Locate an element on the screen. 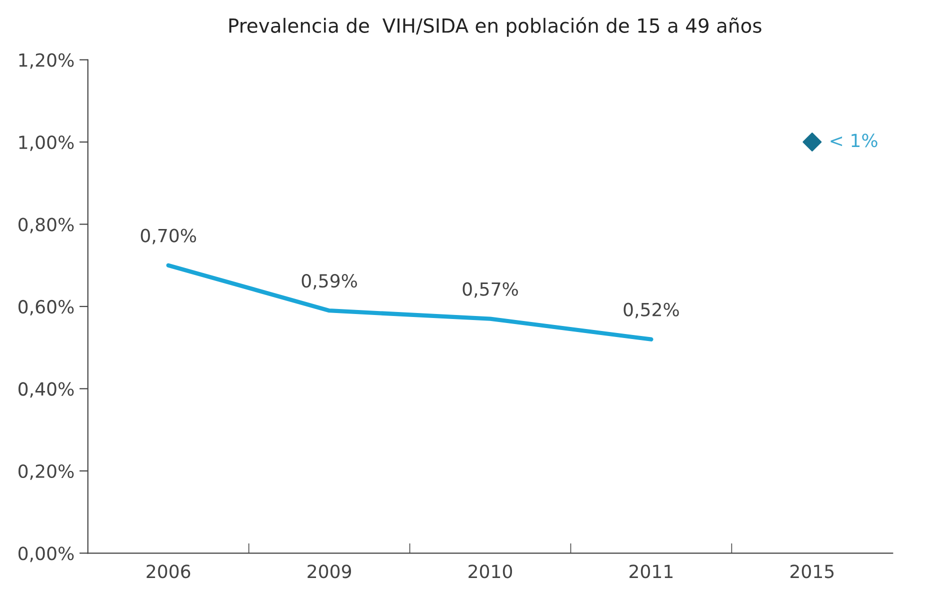  x-tick-label: 2015 is located at coordinates (812, 571).